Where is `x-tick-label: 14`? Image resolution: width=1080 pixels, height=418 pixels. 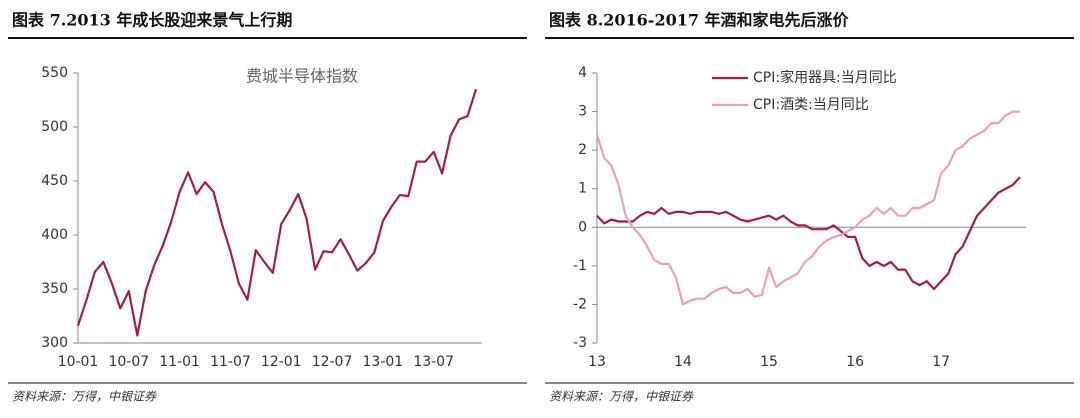
x-tick-label: 14 is located at coordinates (683, 362).